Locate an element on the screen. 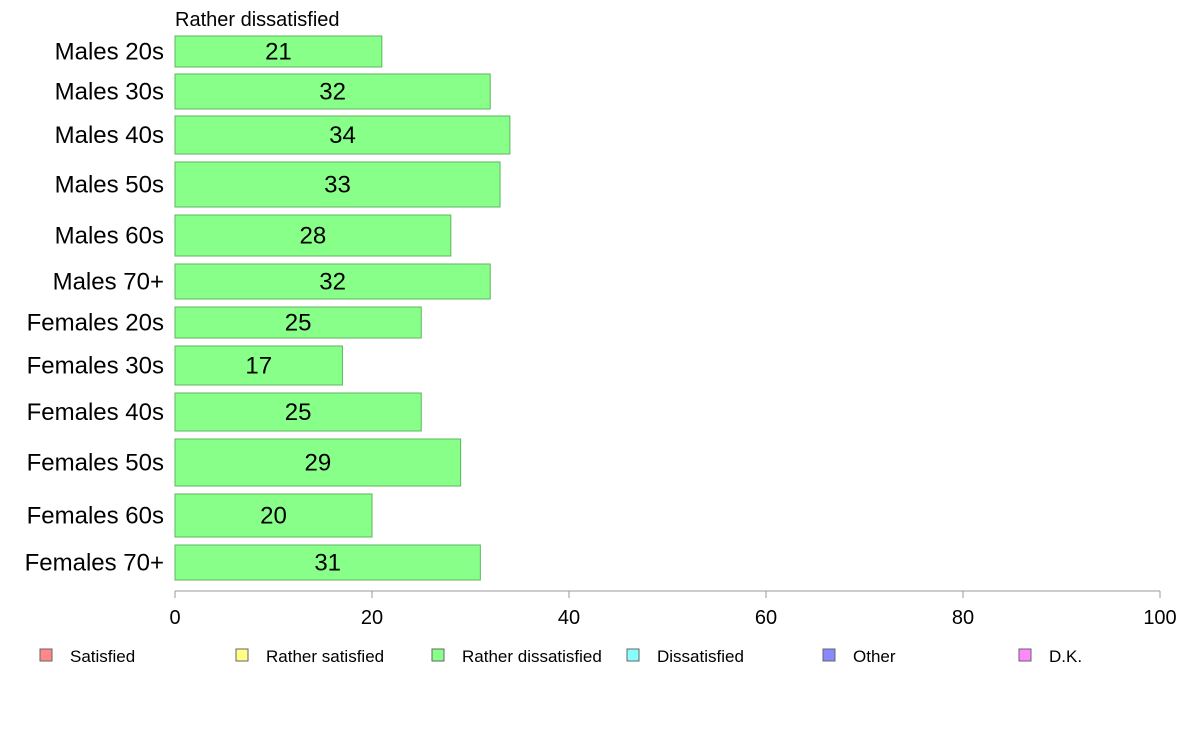 This screenshot has width=1188, height=736. x-axis: 0 20 40 60 80 100 is located at coordinates (673, 609).